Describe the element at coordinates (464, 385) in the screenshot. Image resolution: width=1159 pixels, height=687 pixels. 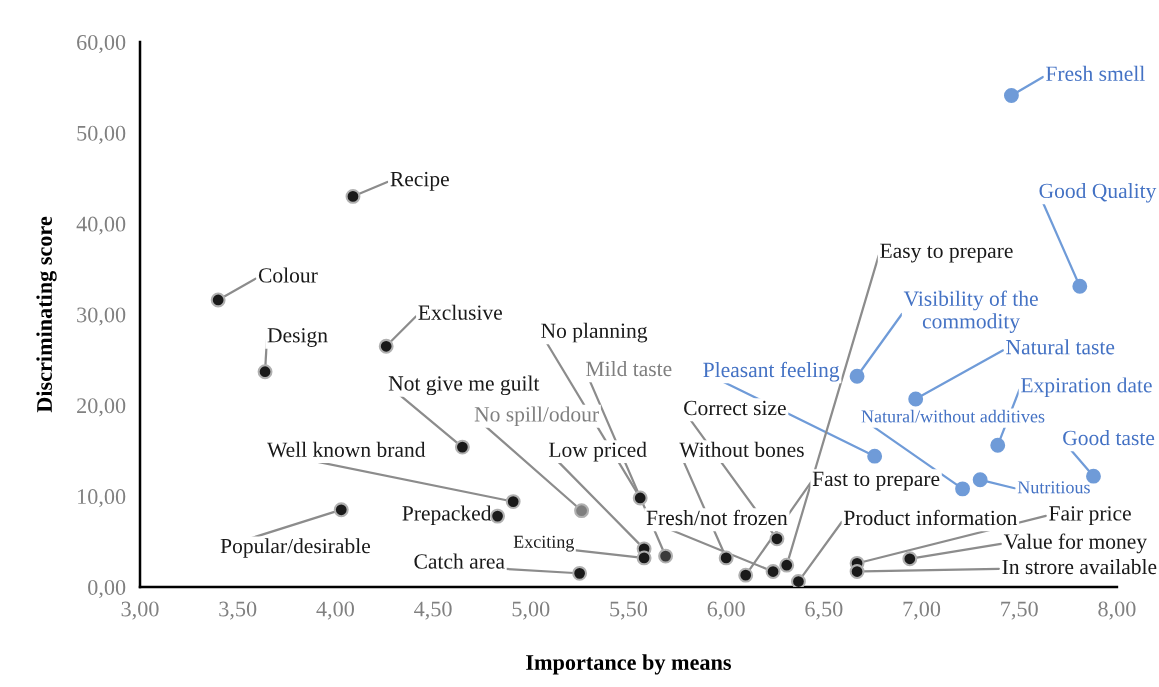
I see `annotation: Not give me guilt` at that location.